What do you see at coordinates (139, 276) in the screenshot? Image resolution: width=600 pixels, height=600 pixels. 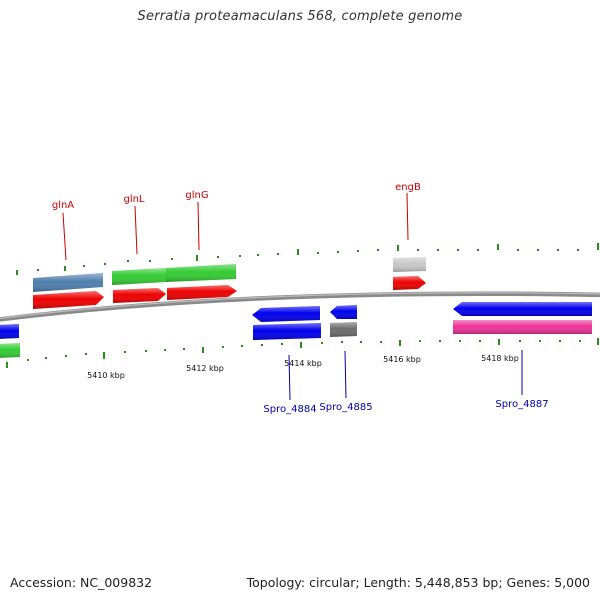 I see `feature-glnL-cds-shade` at bounding box center [139, 276].